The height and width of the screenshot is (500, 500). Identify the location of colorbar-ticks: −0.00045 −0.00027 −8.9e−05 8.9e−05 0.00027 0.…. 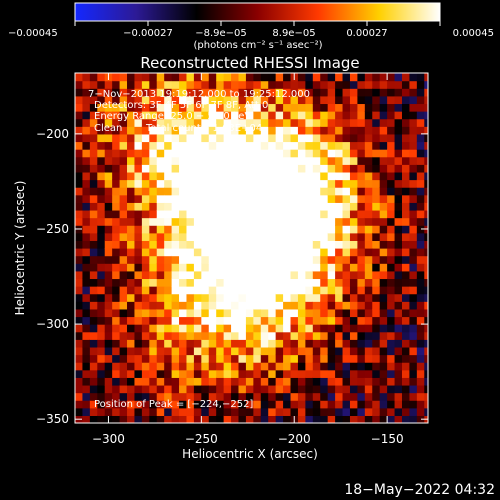
(251, 30).